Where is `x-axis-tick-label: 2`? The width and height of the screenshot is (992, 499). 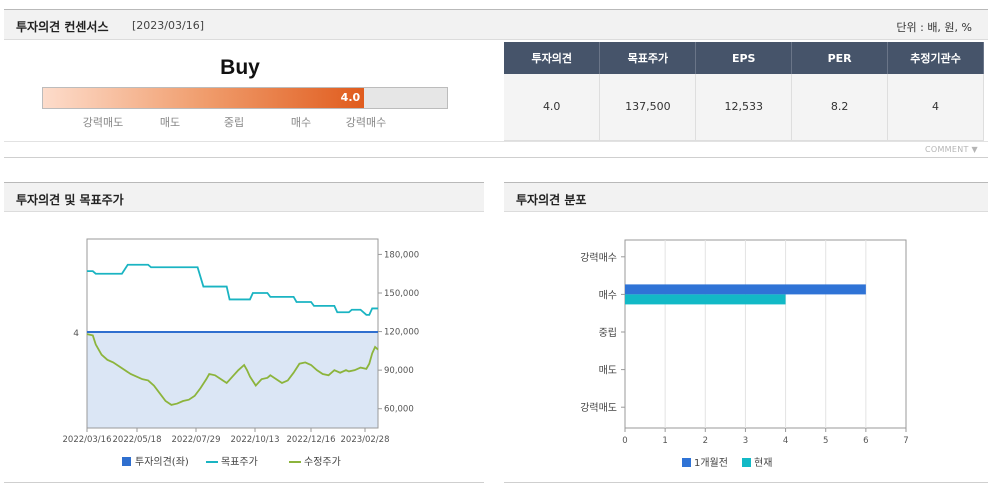
x-axis-tick-label: 2 is located at coordinates (705, 441).